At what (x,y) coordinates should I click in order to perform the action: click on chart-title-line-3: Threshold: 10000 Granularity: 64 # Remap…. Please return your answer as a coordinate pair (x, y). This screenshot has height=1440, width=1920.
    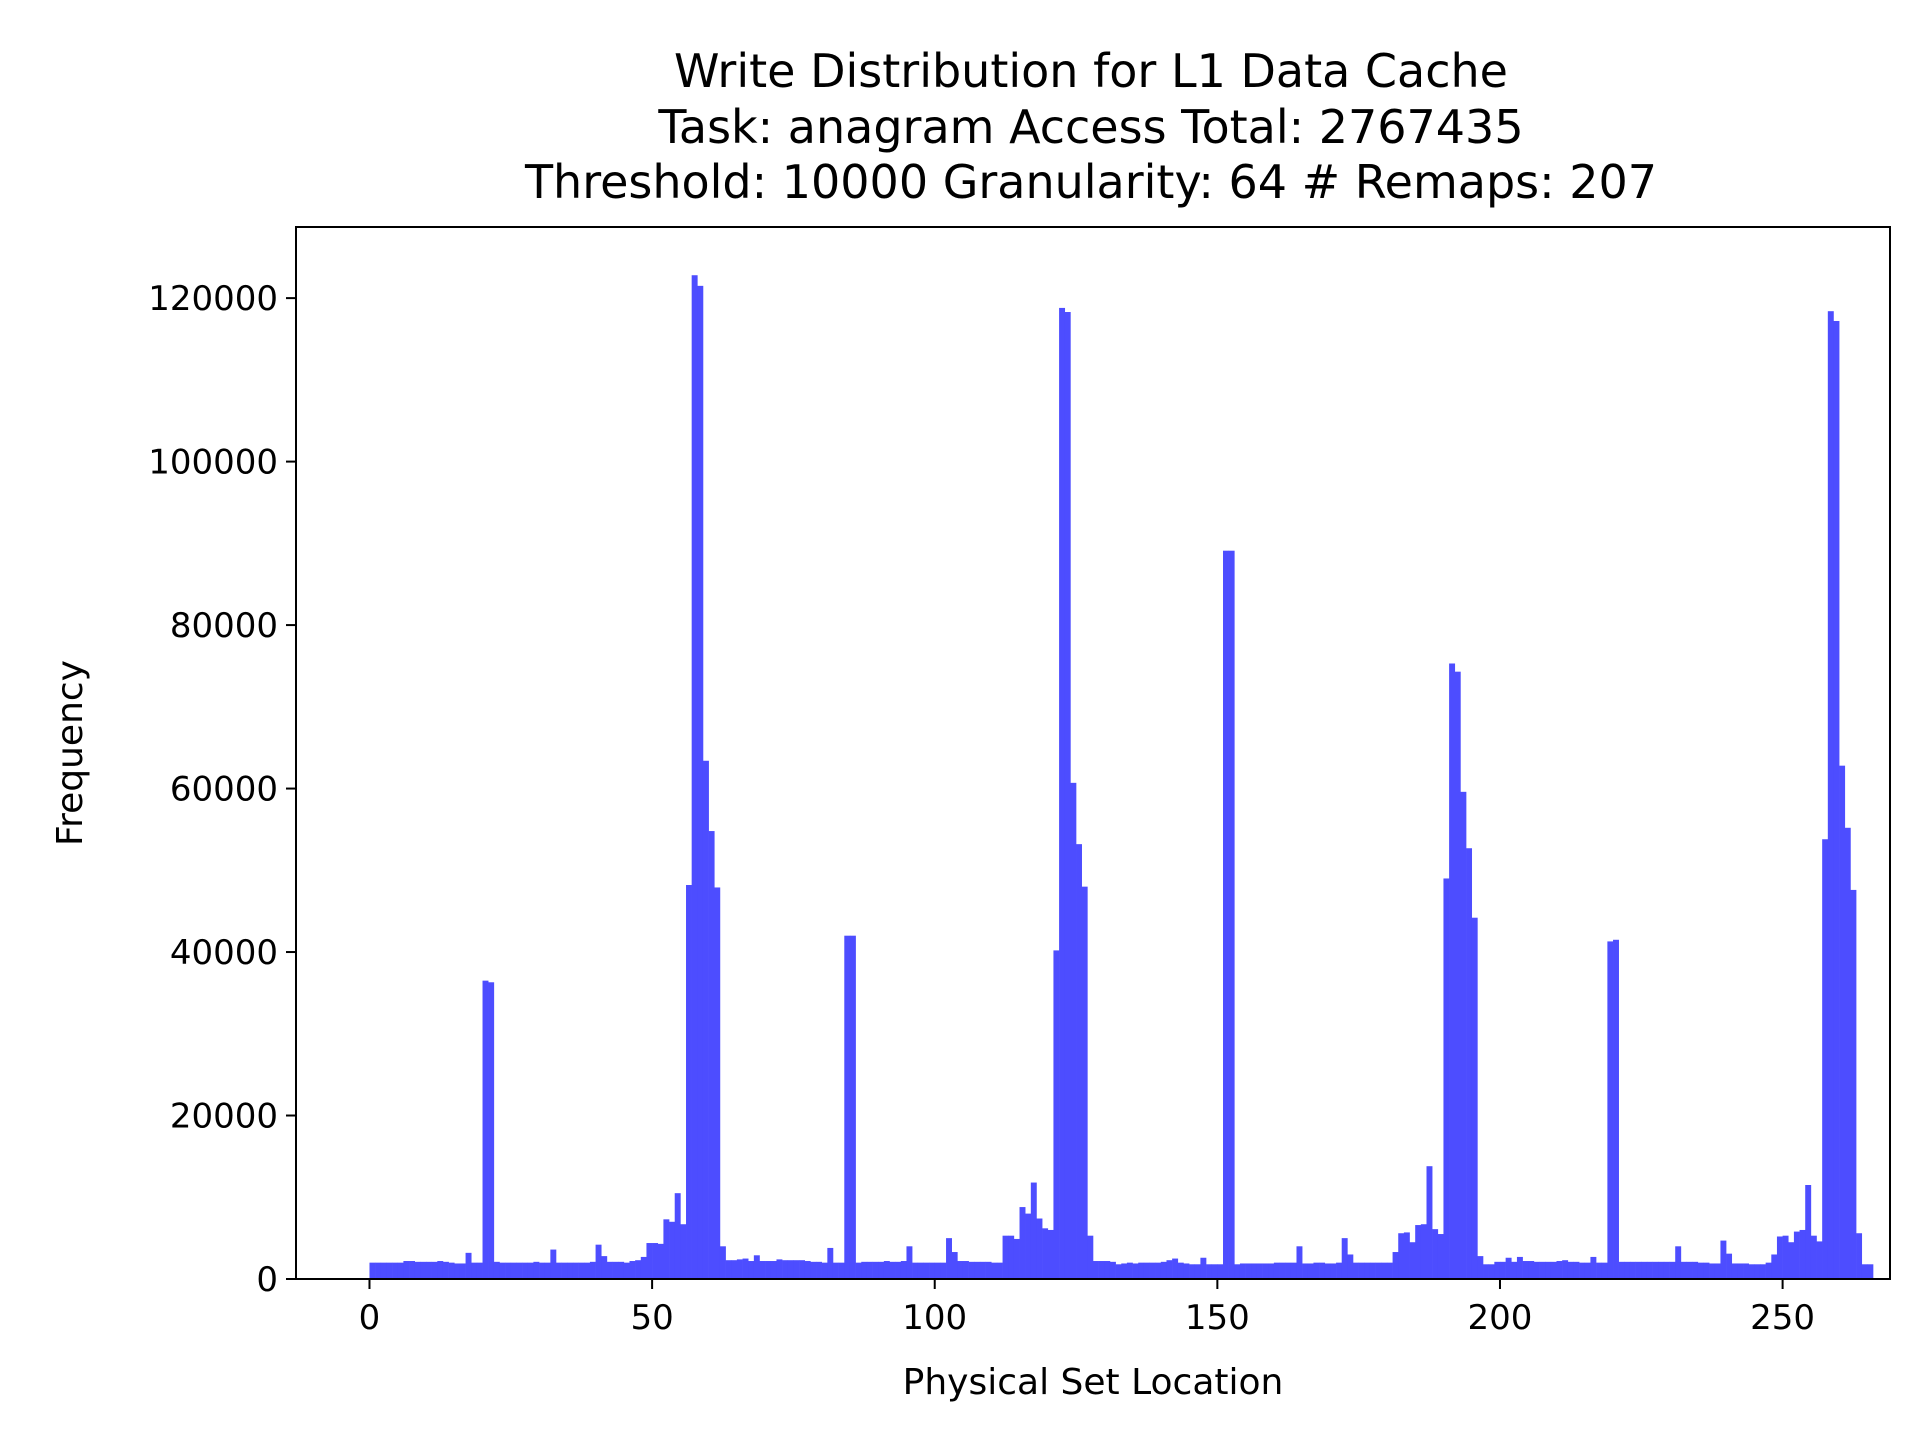
    Looking at the image, I should click on (1090, 182).